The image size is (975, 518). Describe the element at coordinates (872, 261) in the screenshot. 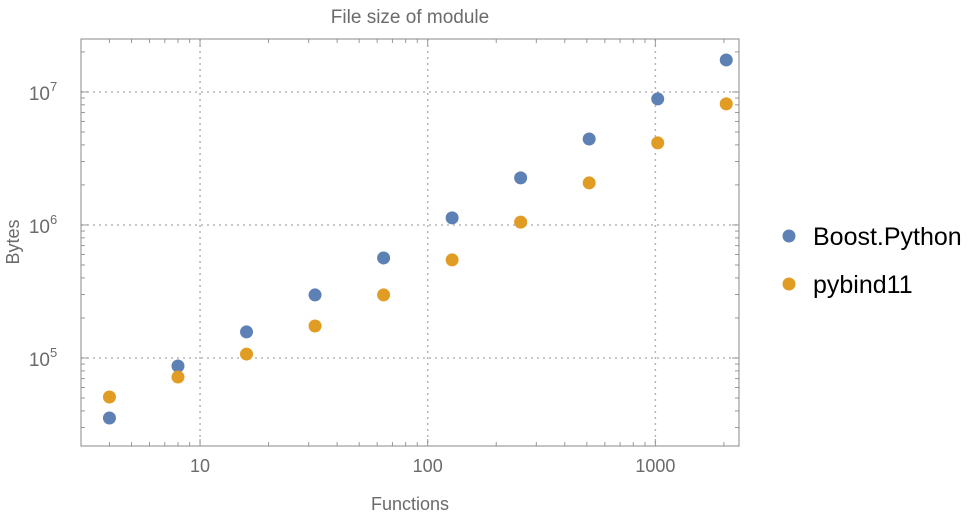

I see `legend: Boost.Python pybind11` at that location.